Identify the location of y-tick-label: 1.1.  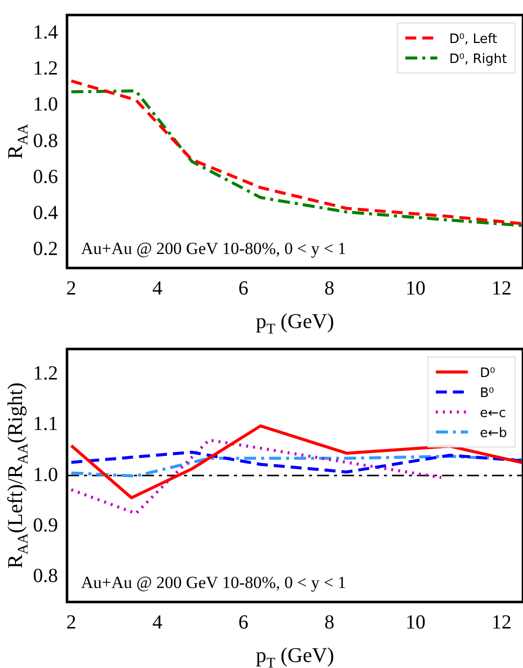
(45, 424).